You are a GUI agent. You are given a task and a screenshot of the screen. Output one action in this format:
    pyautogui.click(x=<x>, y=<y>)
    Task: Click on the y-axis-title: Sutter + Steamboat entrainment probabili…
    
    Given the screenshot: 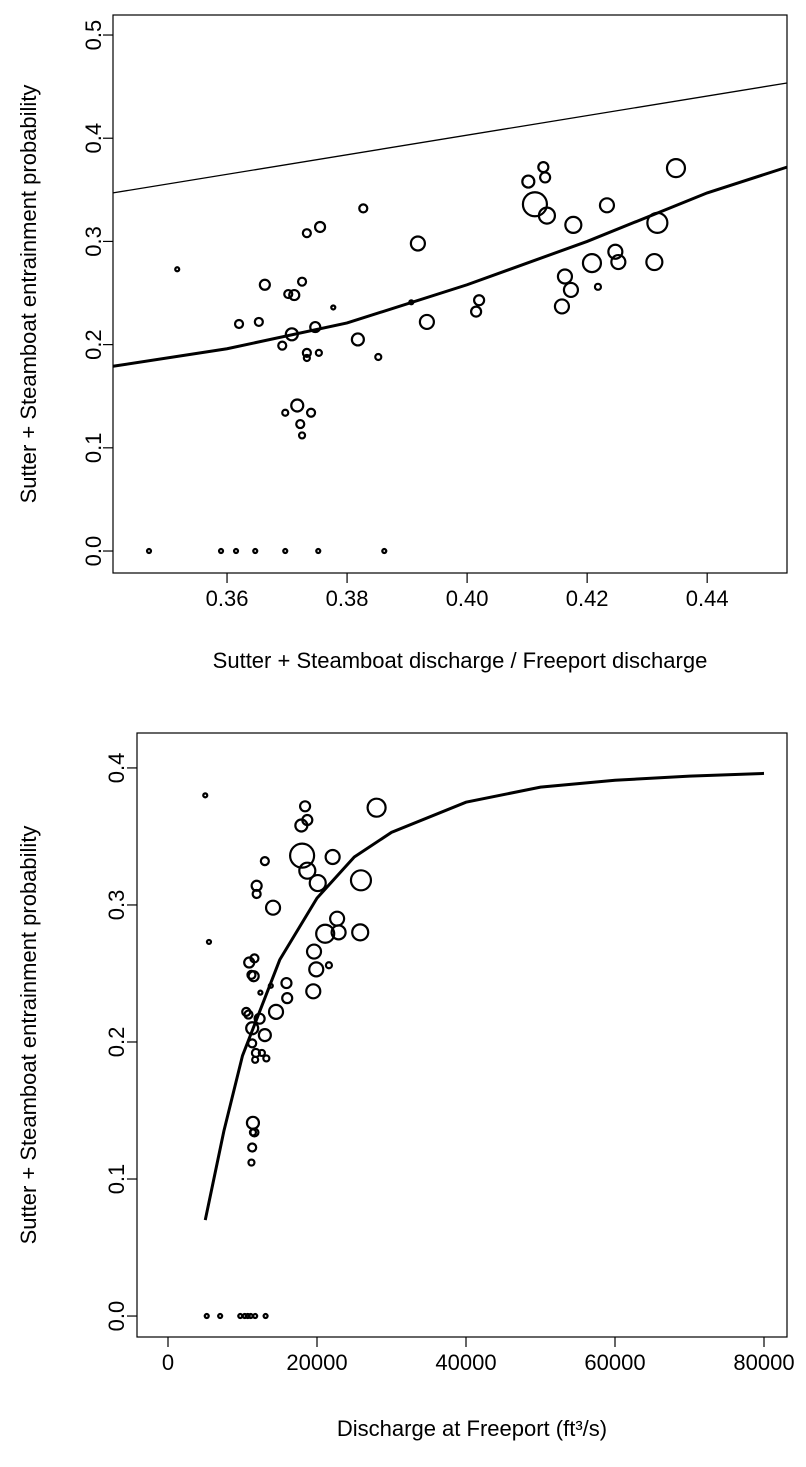 What is the action you would take?
    pyautogui.click(x=28, y=294)
    